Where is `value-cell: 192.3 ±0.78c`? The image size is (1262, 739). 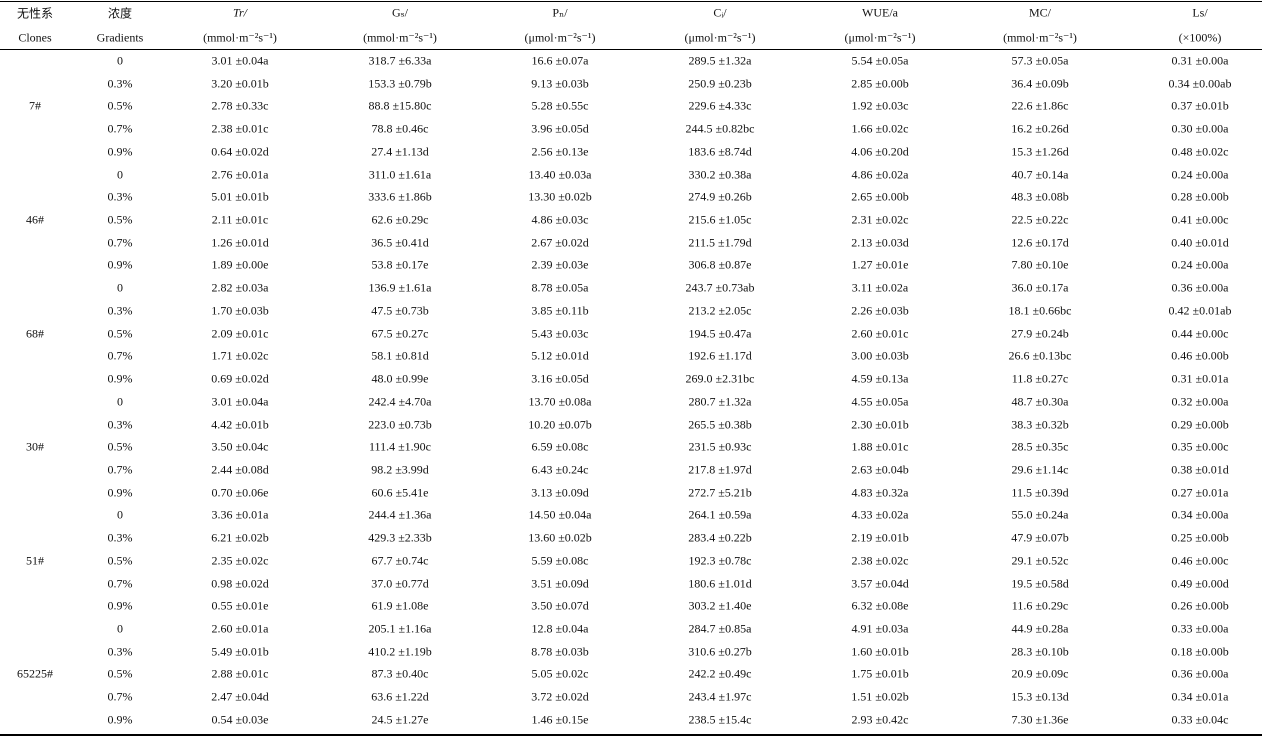
value-cell: 192.3 ±0.78c is located at coordinates (720, 560).